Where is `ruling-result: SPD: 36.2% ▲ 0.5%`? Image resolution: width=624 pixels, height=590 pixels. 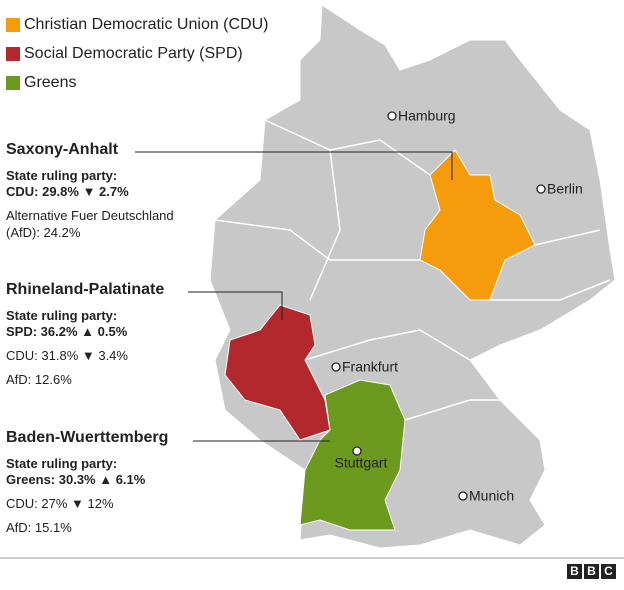 ruling-result: SPD: 36.2% ▲ 0.5% is located at coordinates (67, 331).